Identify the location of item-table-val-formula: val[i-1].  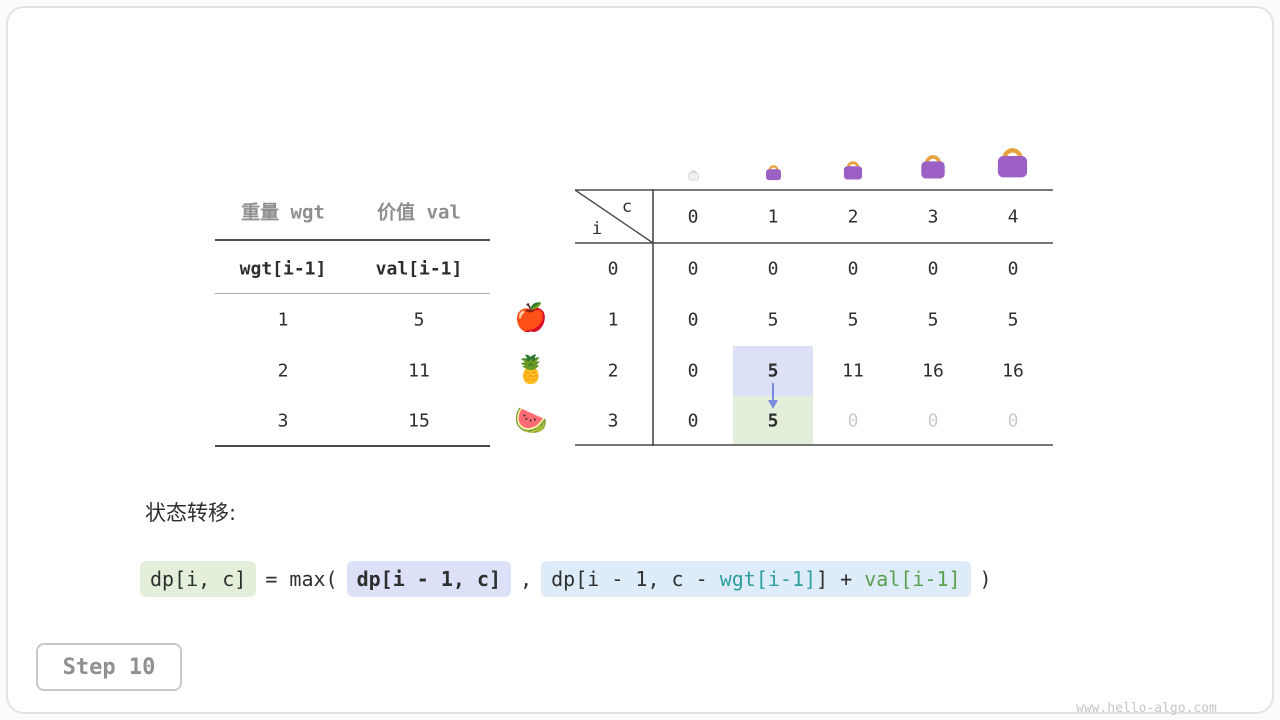
(419, 269).